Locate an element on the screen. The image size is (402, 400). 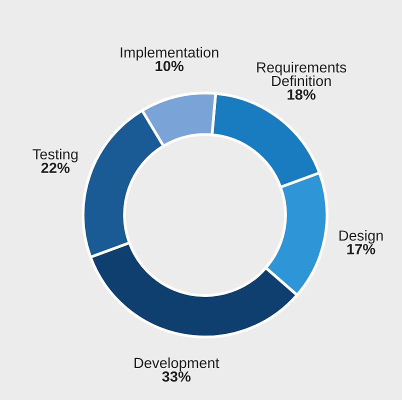
slice-label: Requirements Definition is located at coordinates (301, 74).